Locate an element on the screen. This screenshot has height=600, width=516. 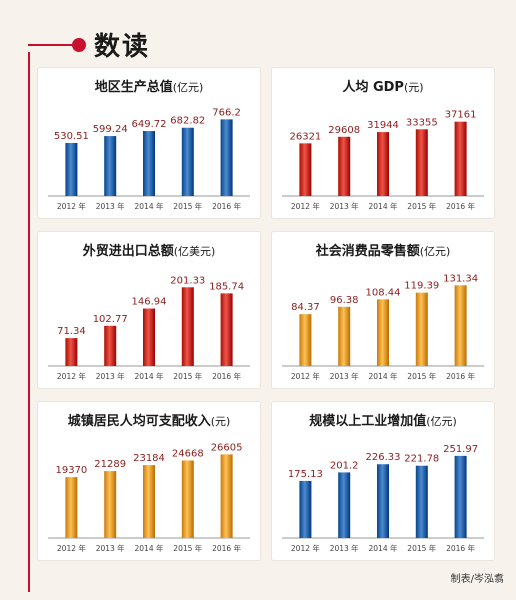
data-label: 26321 is located at coordinates (305, 136).